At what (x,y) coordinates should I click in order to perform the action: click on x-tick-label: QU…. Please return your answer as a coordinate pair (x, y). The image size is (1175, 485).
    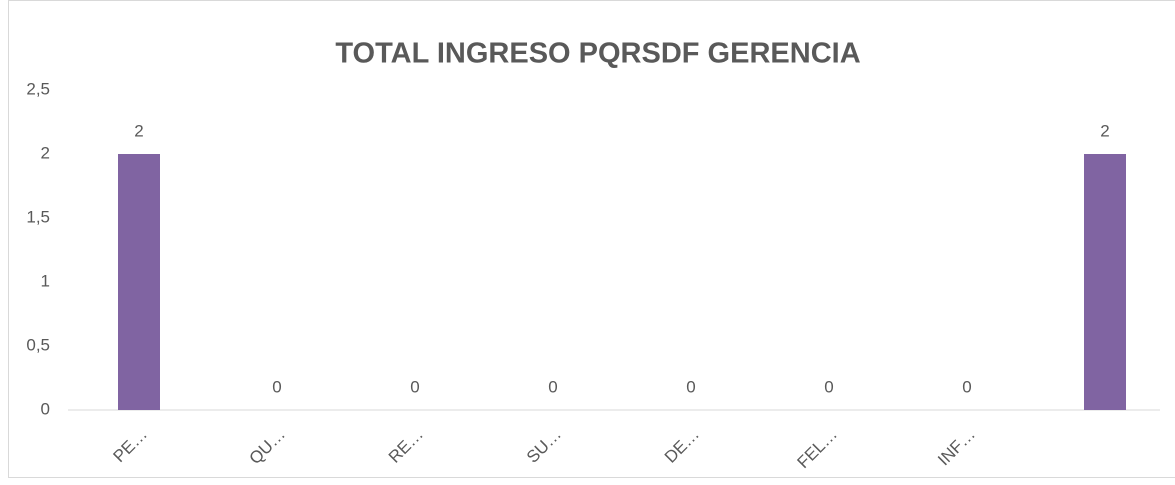
    Looking at the image, I should click on (267, 446).